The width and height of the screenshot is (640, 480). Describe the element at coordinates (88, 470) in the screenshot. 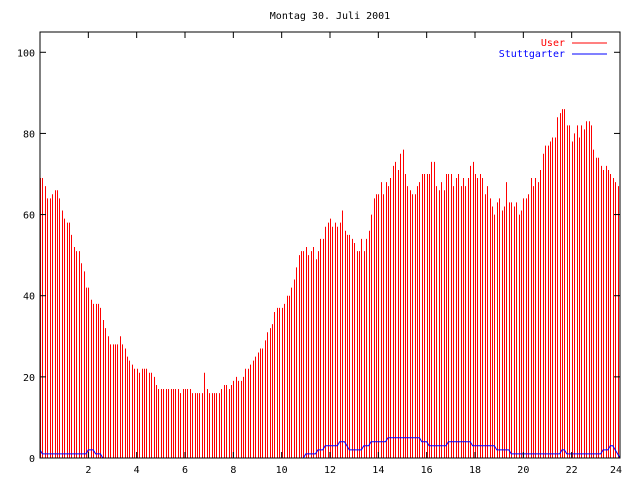

I see `x-tick-label-2: 2` at that location.